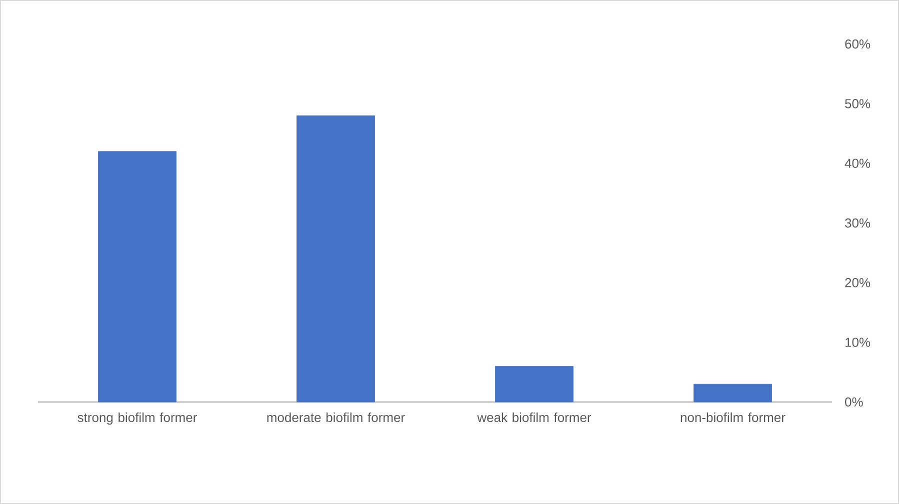 This screenshot has height=504, width=899. What do you see at coordinates (854, 402) in the screenshot?
I see `y-tick-label: 0%` at bounding box center [854, 402].